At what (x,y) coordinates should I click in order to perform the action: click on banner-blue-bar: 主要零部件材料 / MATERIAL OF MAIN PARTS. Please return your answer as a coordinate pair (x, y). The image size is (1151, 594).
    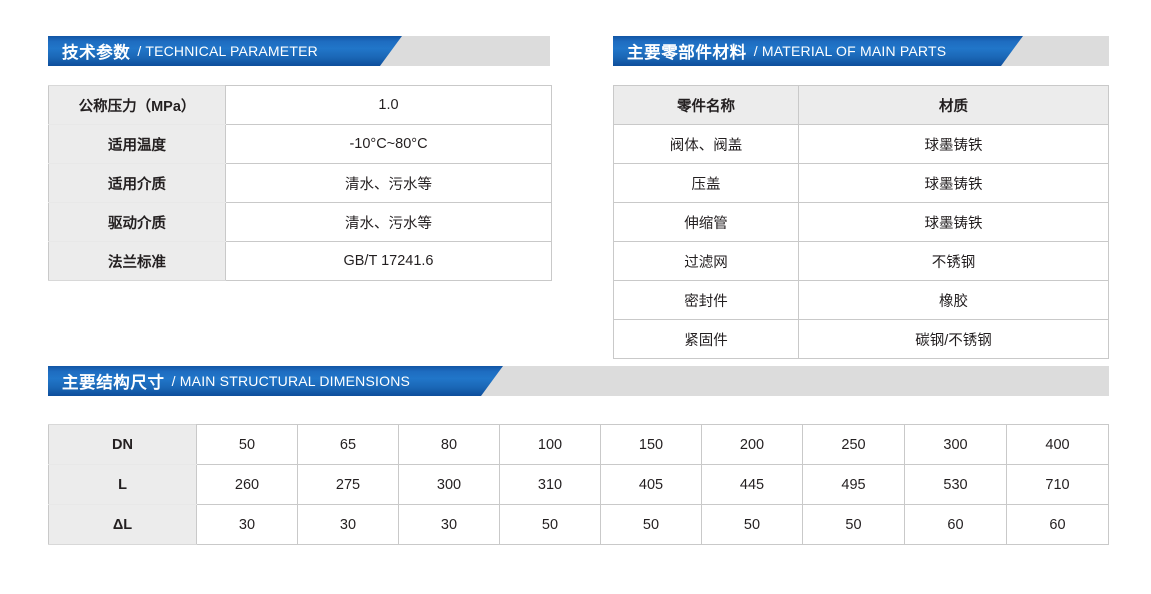
    Looking at the image, I should click on (818, 51).